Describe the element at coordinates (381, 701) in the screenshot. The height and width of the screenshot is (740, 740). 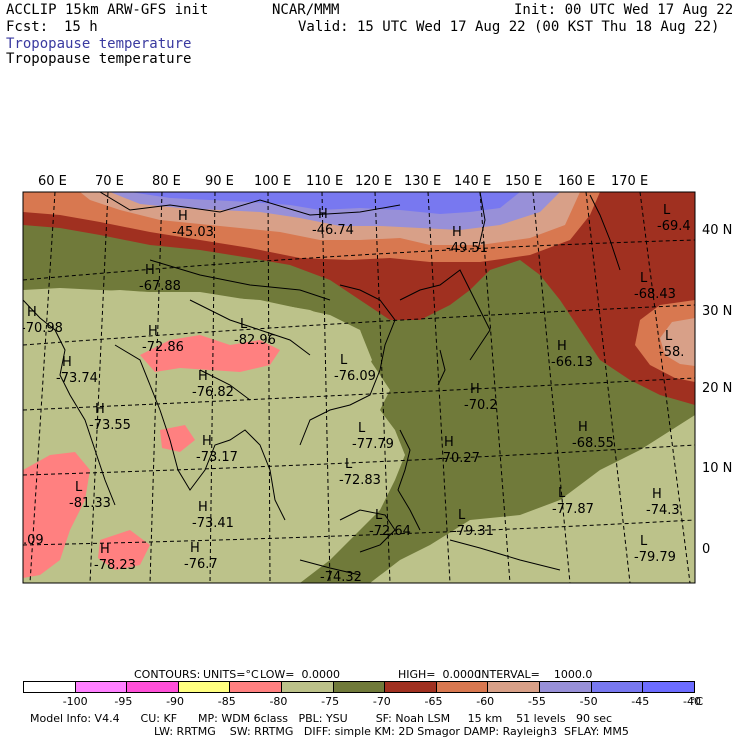
I see `colorbar-tick-label: -70` at that location.